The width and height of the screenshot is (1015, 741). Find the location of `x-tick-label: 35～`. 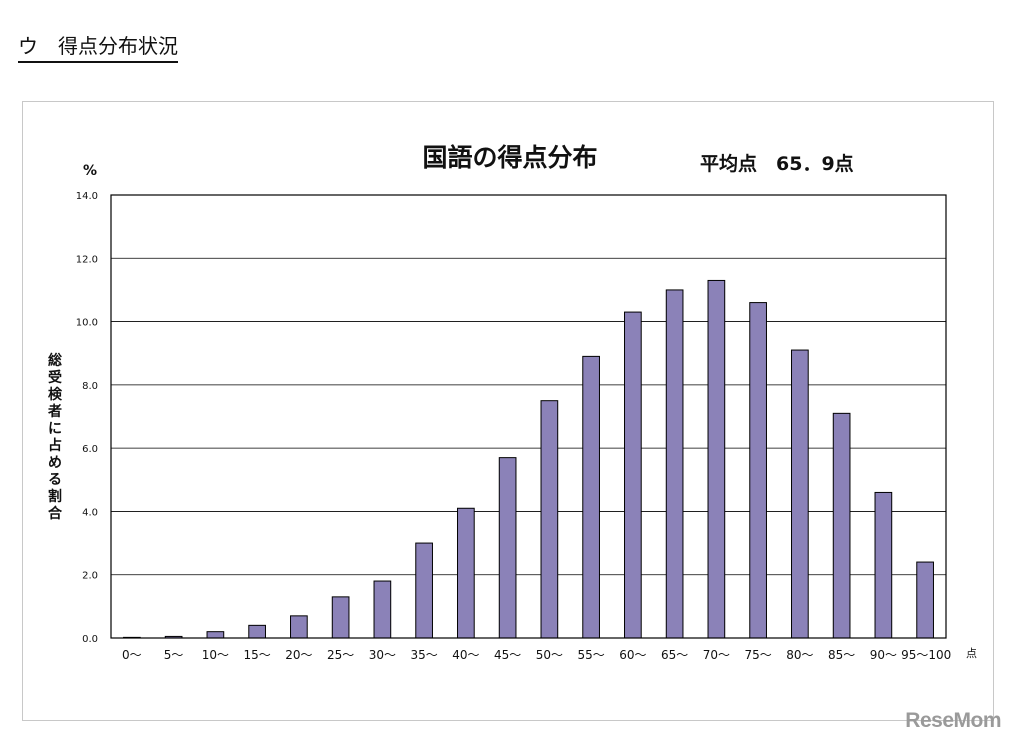

x-tick-label: 35～ is located at coordinates (423, 655).